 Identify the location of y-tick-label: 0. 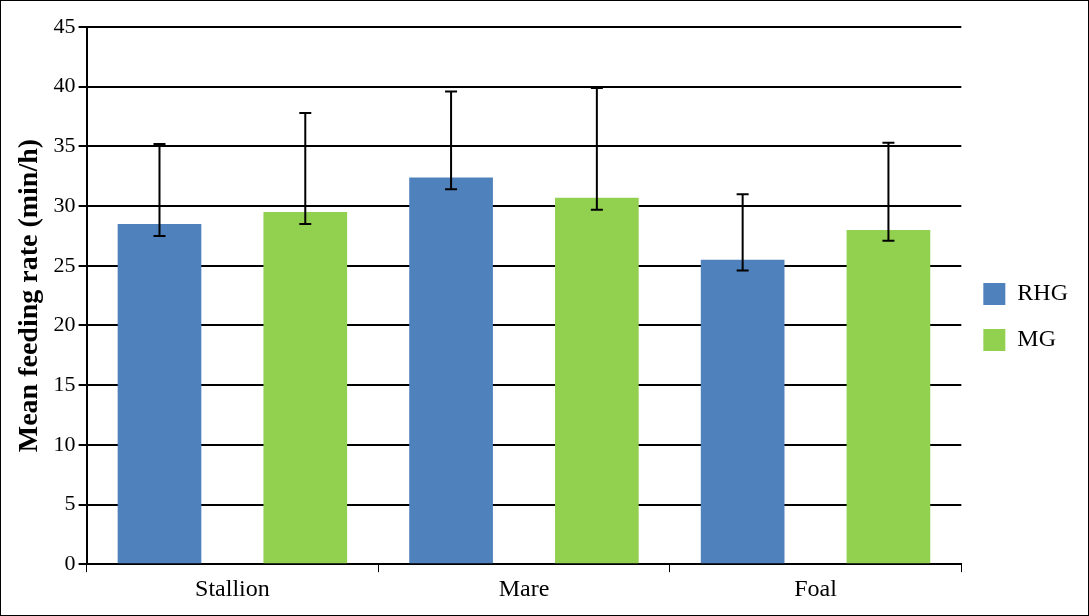
(70, 562).